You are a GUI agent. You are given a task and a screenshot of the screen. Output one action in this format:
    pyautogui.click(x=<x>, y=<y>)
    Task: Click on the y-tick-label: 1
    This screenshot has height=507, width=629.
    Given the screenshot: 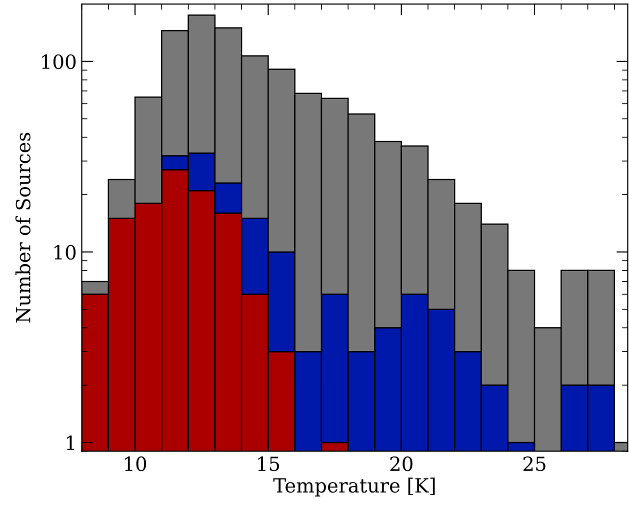 What is the action you would take?
    pyautogui.click(x=70, y=442)
    